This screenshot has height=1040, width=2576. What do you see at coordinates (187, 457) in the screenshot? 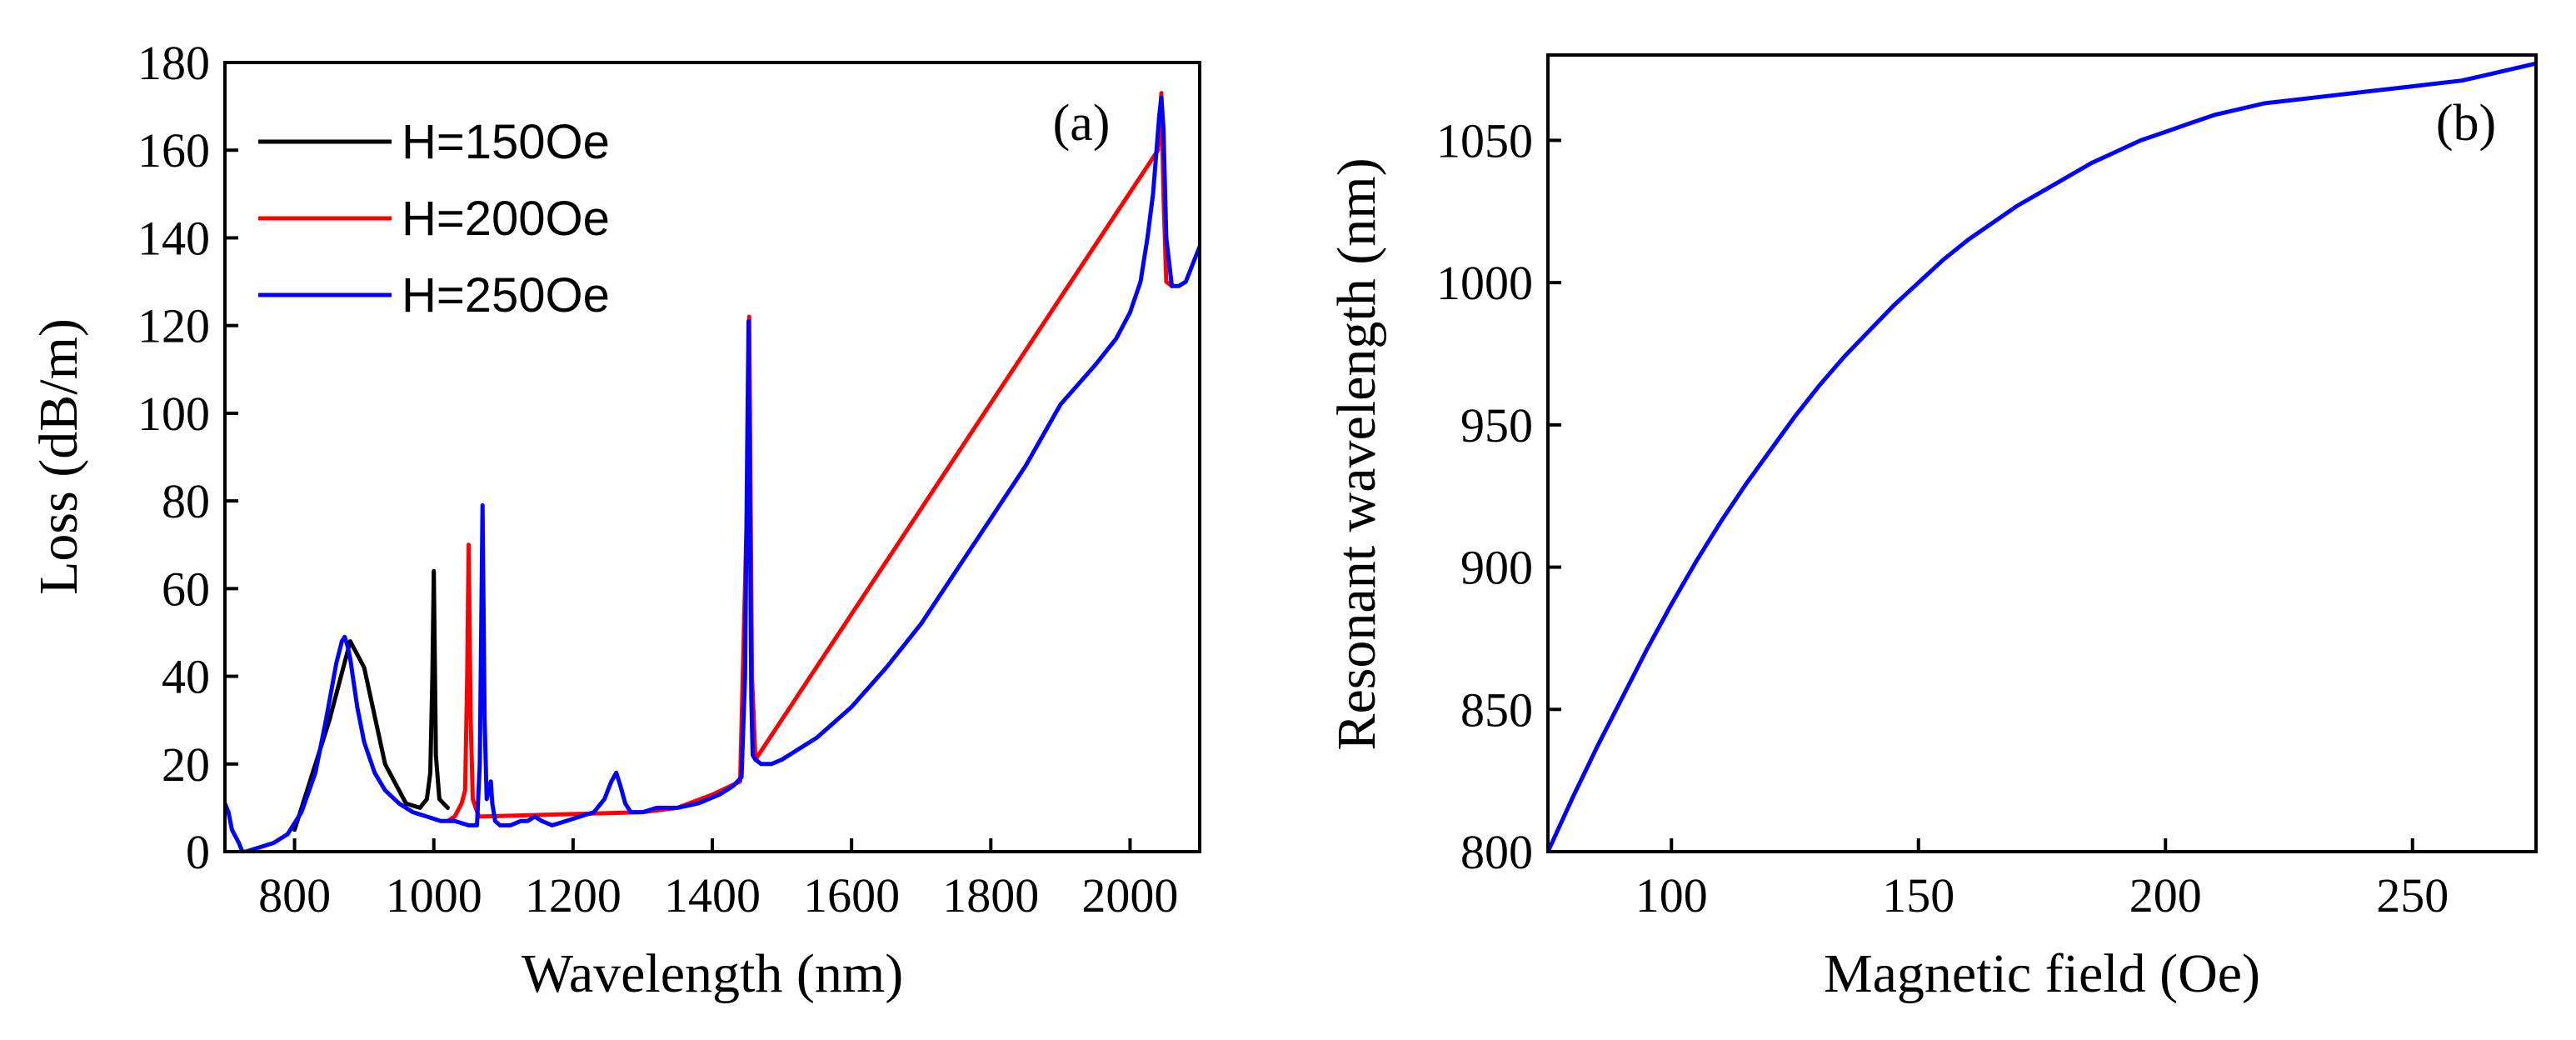
I see `panel-a-y-ticks: 0 20 40 60 80 100 120 140 160 180` at bounding box center [187, 457].